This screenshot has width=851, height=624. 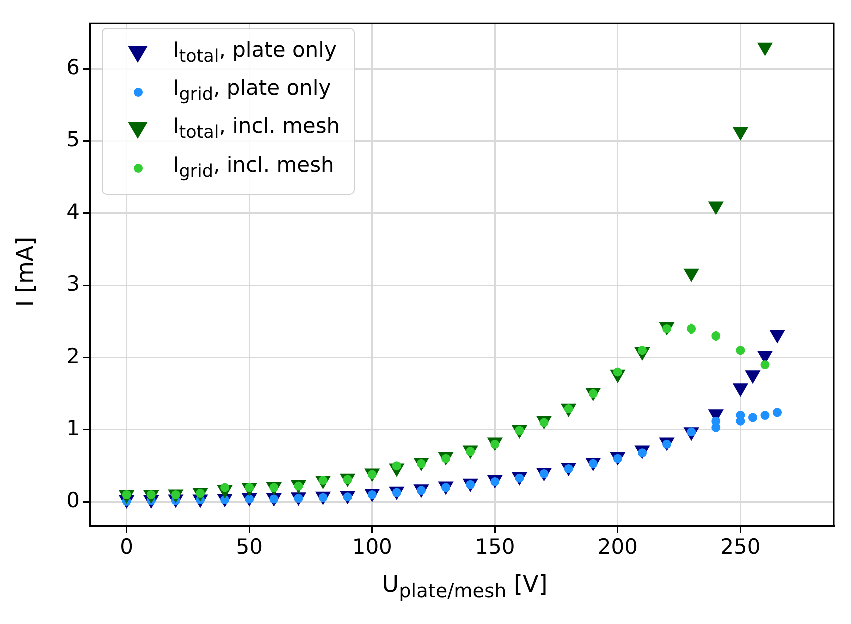 What do you see at coordinates (495, 547) in the screenshot?
I see `x-tick-label: 150` at bounding box center [495, 547].